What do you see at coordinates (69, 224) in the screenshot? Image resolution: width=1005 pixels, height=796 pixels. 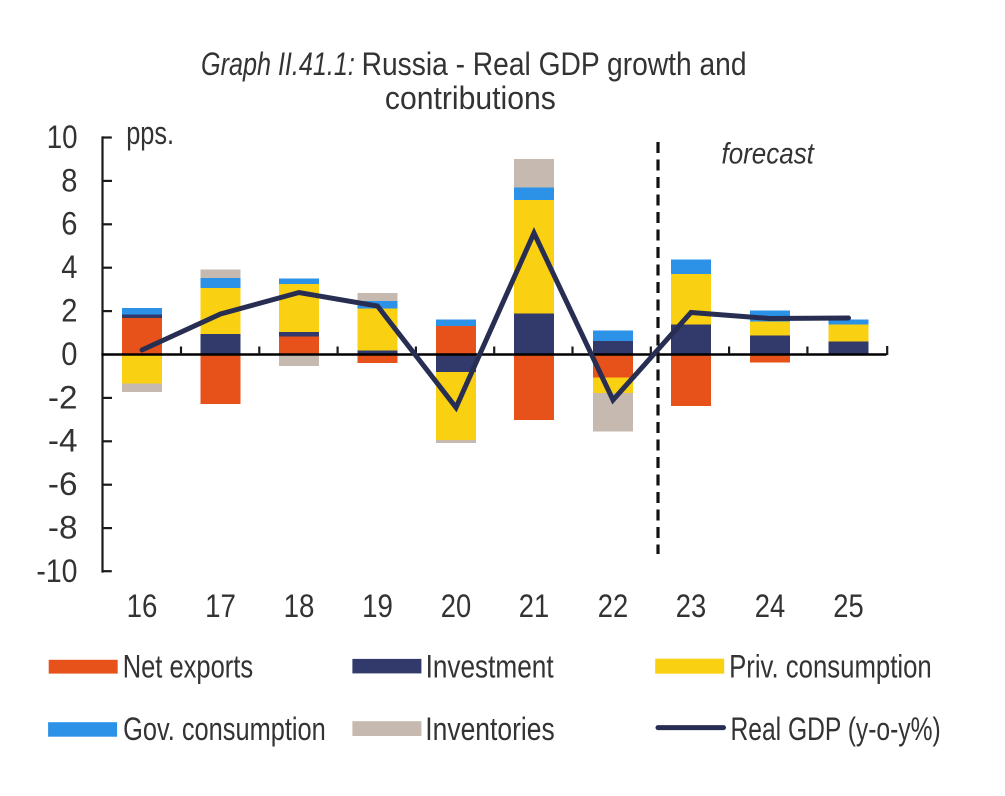 I see `svg-text: 6` at bounding box center [69, 224].